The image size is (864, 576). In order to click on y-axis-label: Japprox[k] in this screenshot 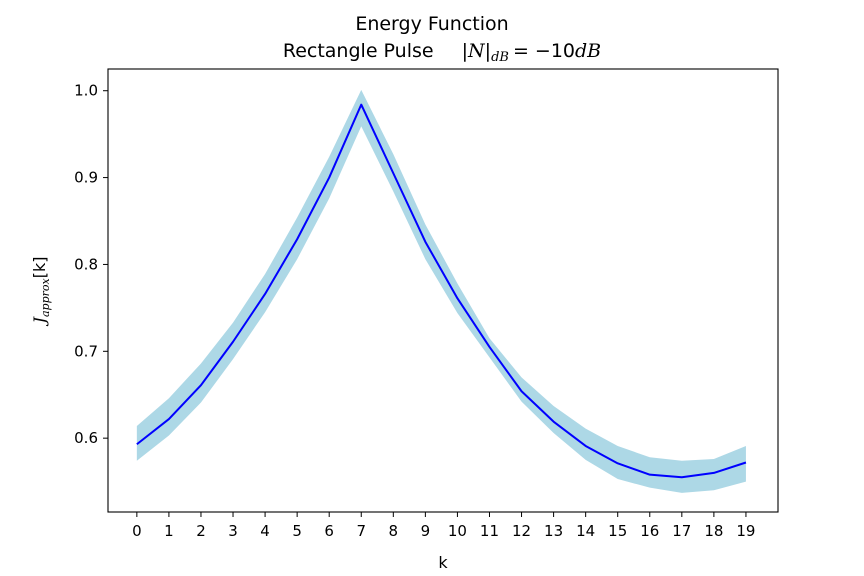, I will do `click(41, 292)`.